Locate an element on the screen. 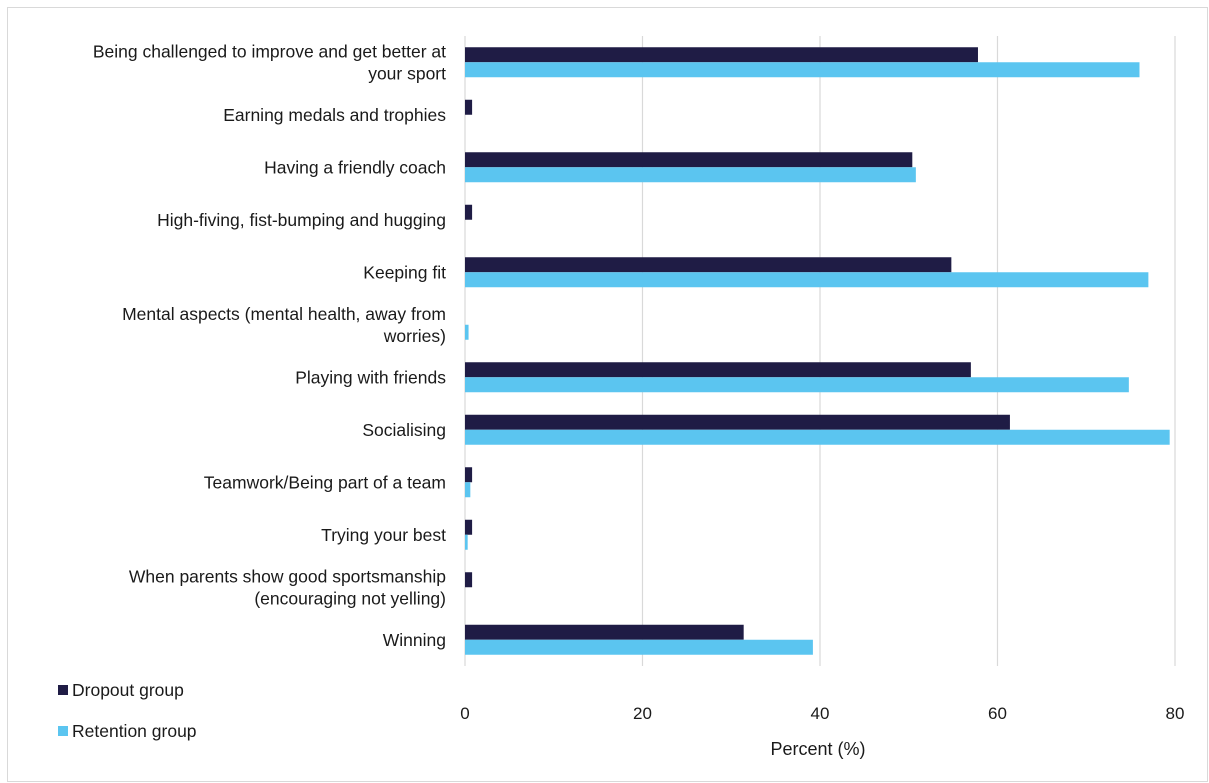  x-tick-label: 0 is located at coordinates (464, 713).